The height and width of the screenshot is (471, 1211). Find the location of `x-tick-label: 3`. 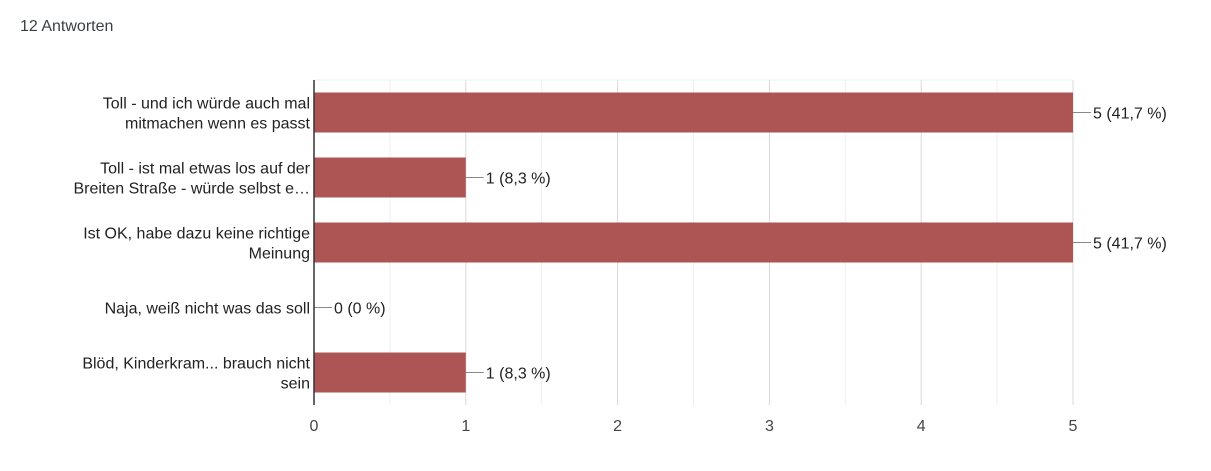

x-tick-label: 3 is located at coordinates (769, 426).